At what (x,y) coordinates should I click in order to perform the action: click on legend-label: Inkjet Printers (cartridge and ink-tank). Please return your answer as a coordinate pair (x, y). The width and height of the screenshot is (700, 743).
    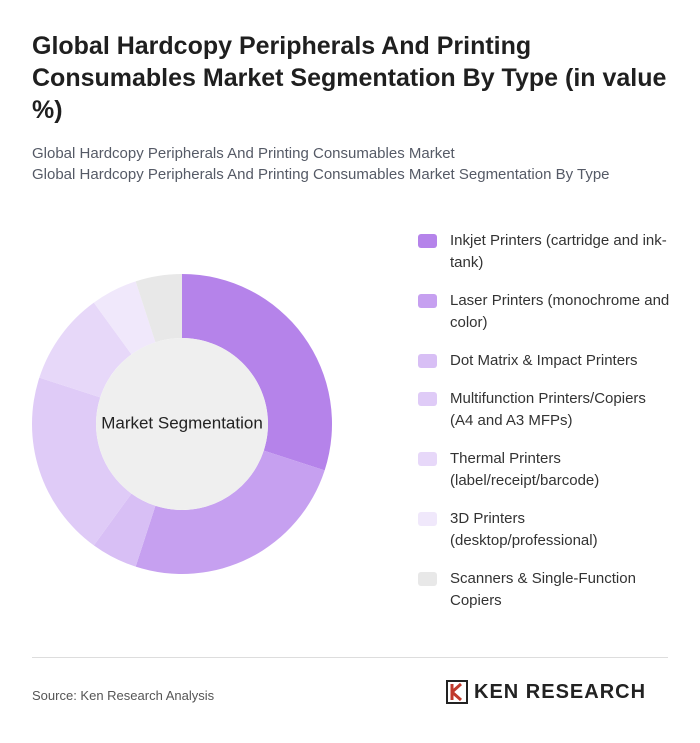
    Looking at the image, I should click on (558, 251).